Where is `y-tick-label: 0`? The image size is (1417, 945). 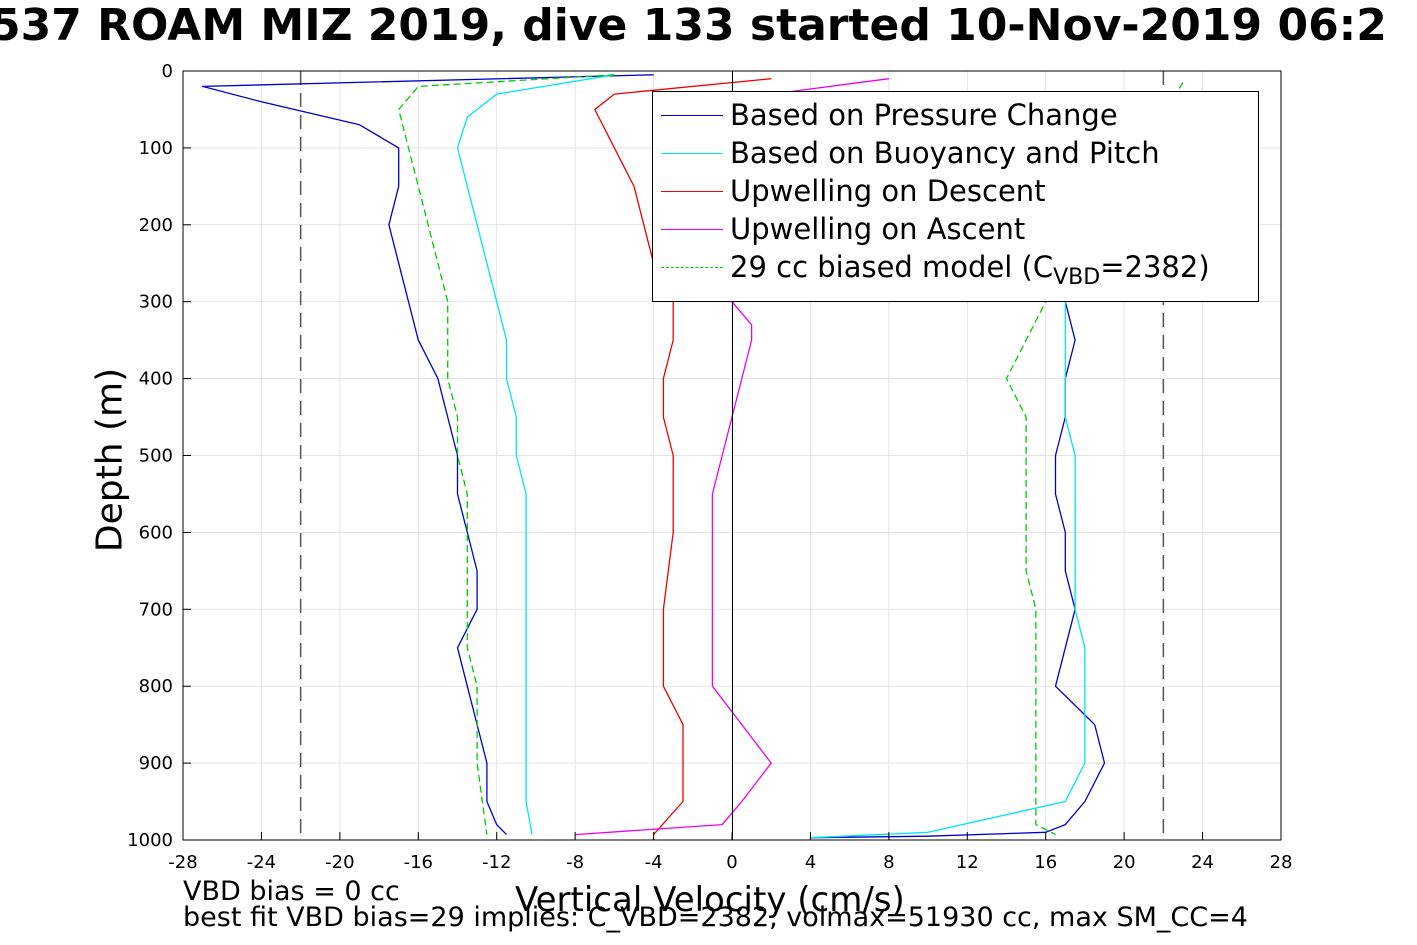
y-tick-label: 0 is located at coordinates (167, 71).